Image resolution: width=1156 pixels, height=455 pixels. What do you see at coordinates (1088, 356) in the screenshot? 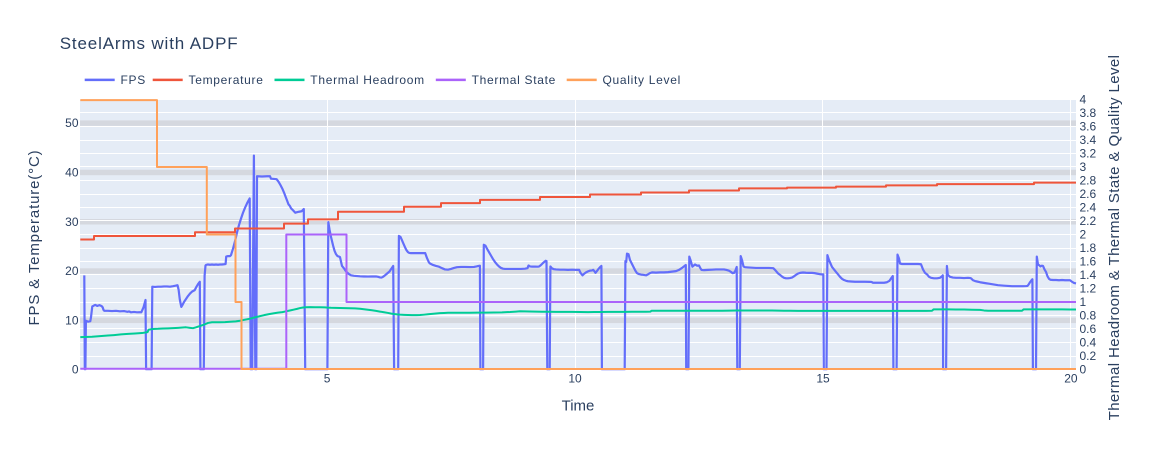
I see `svg-text: 0.2` at bounding box center [1088, 356].